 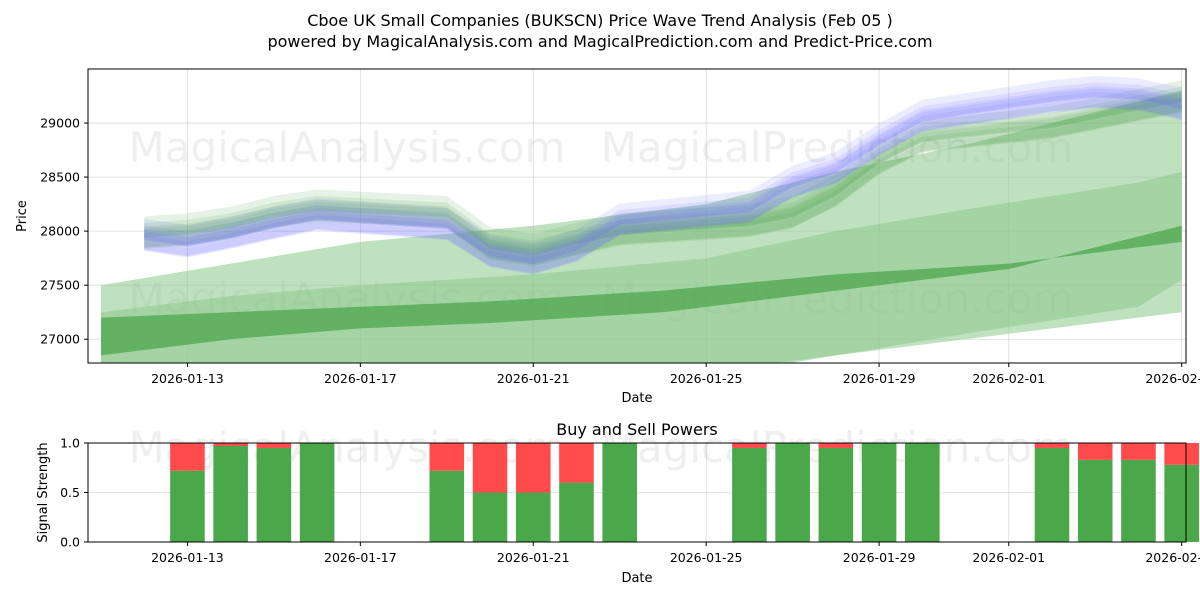 What do you see at coordinates (637, 429) in the screenshot?
I see `bottom-panel-title: Buy and Sell Powers` at bounding box center [637, 429].